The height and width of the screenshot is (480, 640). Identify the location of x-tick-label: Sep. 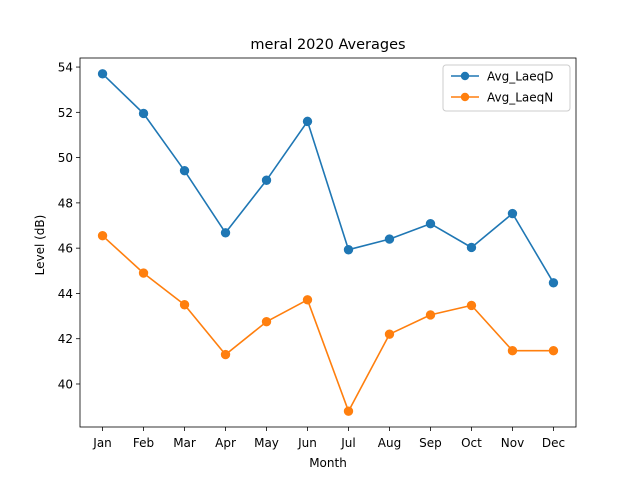
(430, 443).